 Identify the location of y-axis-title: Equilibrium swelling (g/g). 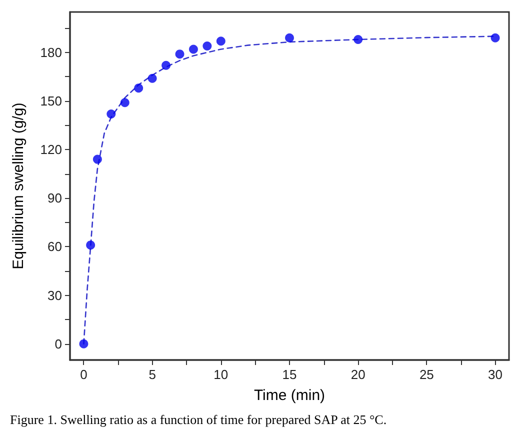
(18, 186).